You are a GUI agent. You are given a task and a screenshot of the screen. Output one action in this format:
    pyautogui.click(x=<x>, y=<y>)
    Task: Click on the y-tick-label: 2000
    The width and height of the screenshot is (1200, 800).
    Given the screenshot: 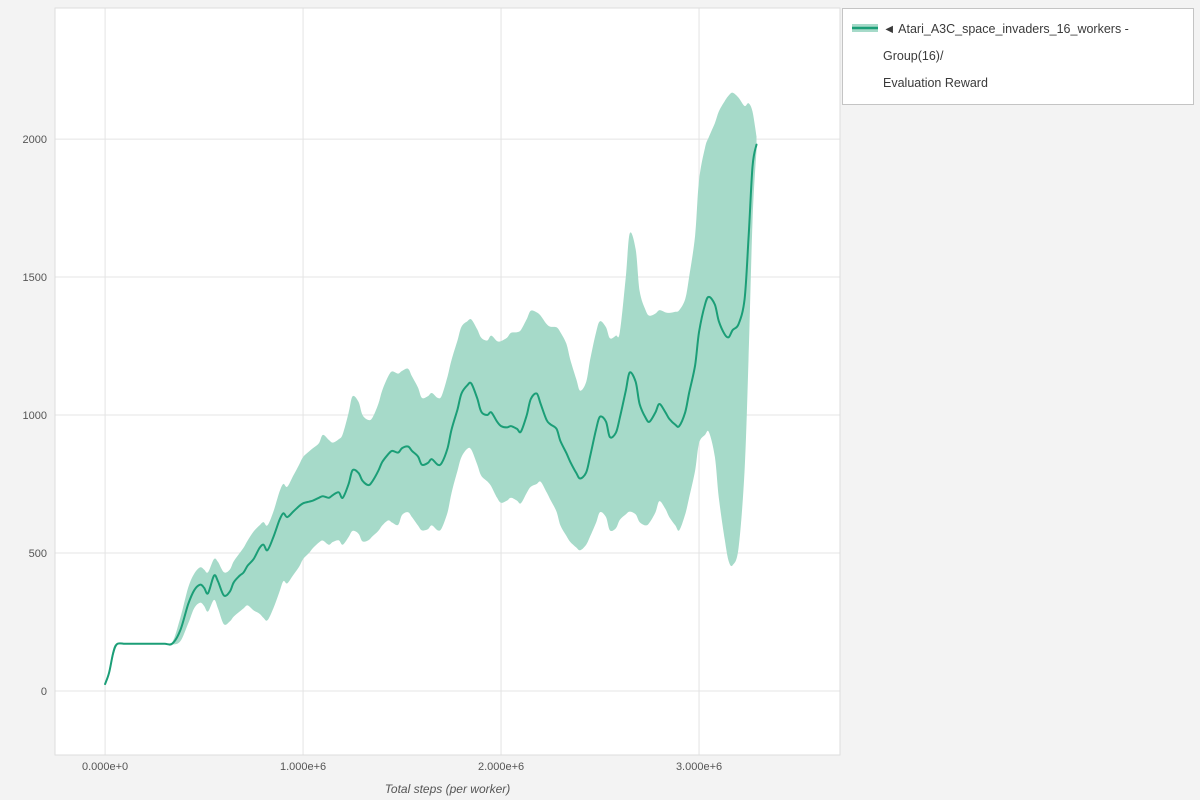 What is the action you would take?
    pyautogui.click(x=35, y=140)
    